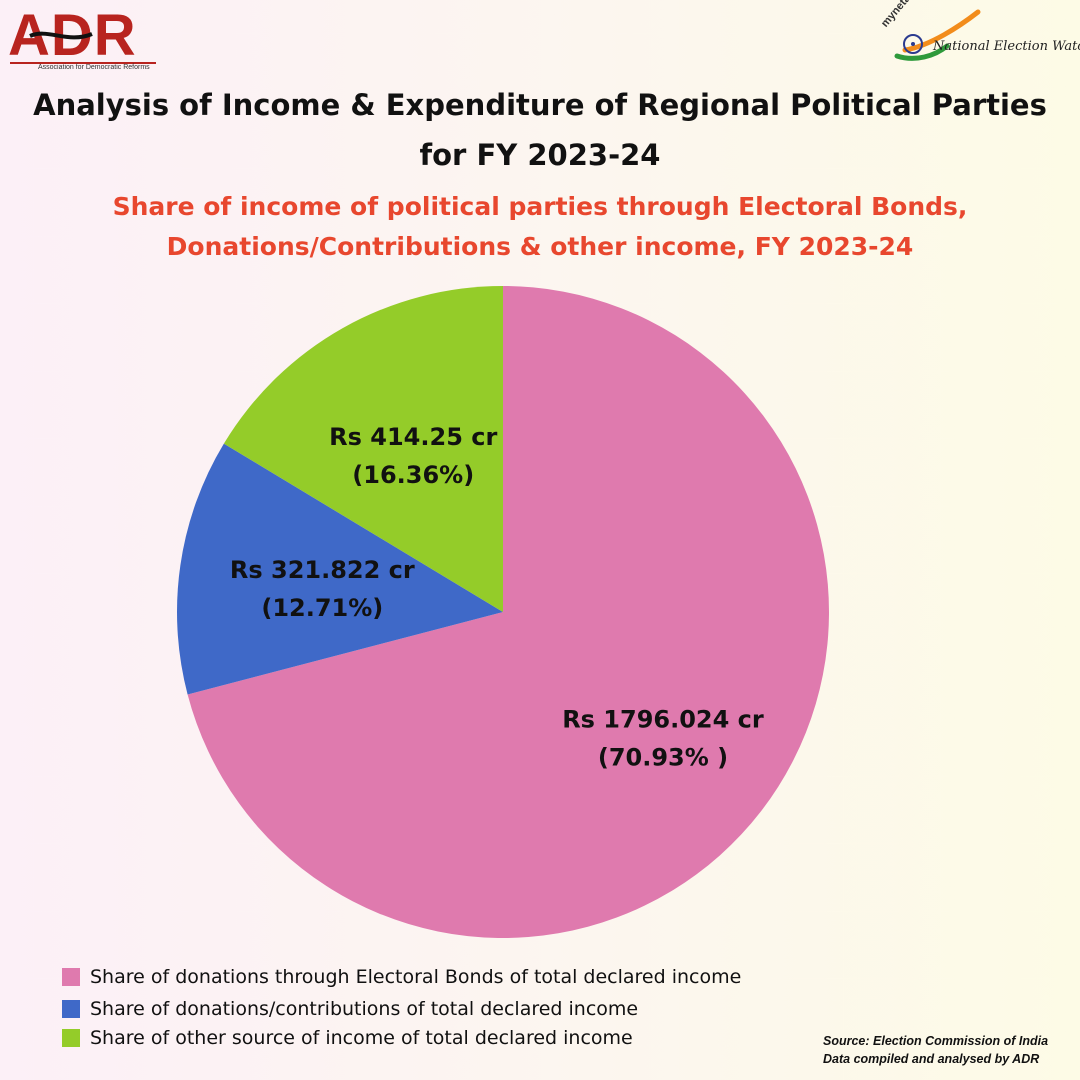  What do you see at coordinates (540, 155) in the screenshot?
I see `chart-title-line2: for FY 2023-24` at bounding box center [540, 155].